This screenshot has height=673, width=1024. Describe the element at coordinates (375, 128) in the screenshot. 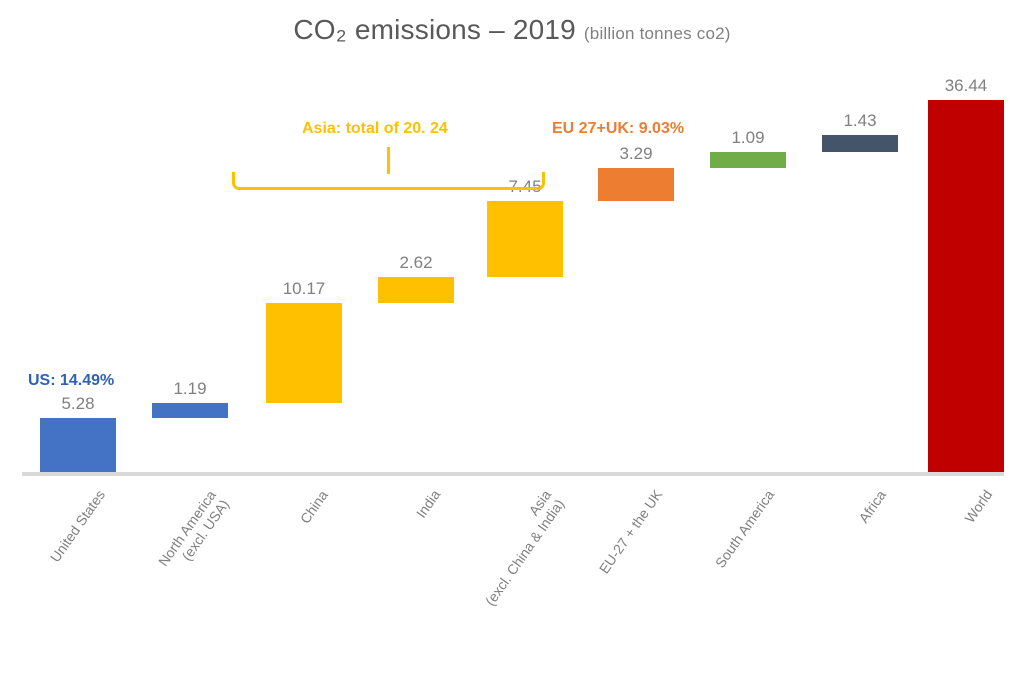

I see `annotation-asia-total: Asia: total of 20. 24` at that location.